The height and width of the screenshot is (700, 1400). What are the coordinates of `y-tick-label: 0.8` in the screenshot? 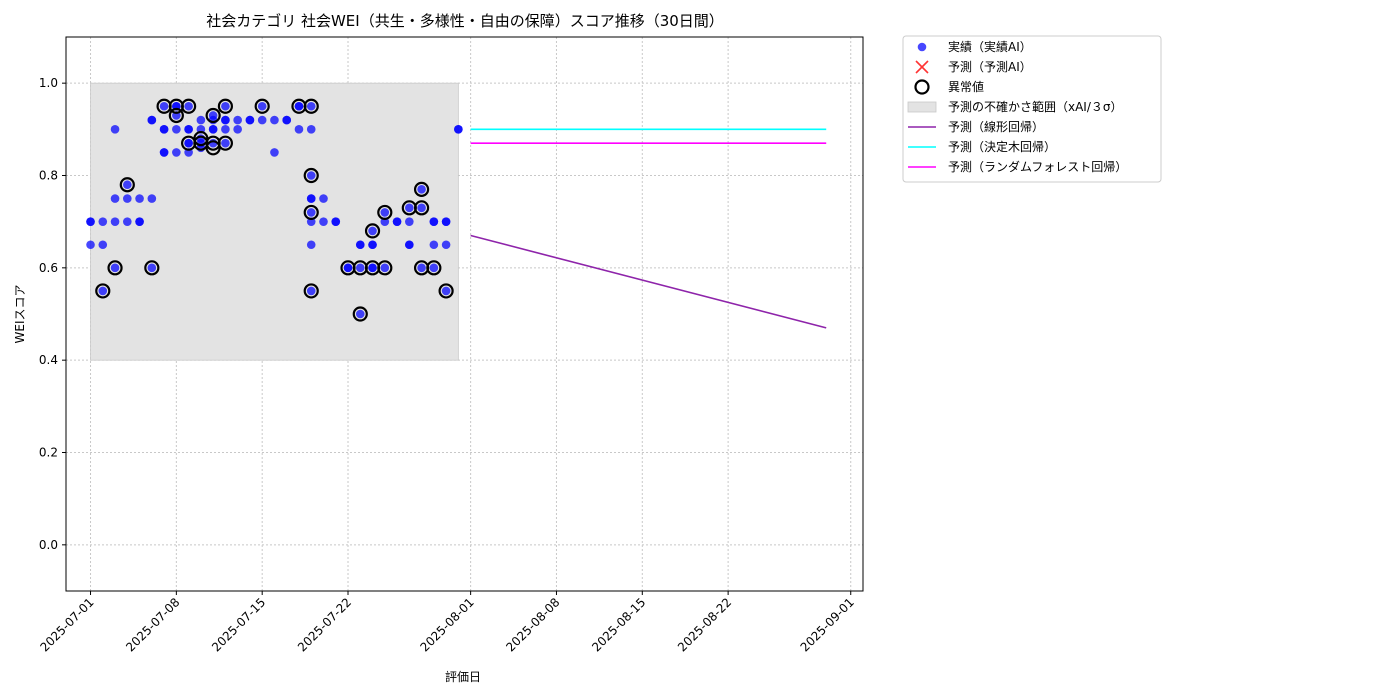 It's located at (48, 176).